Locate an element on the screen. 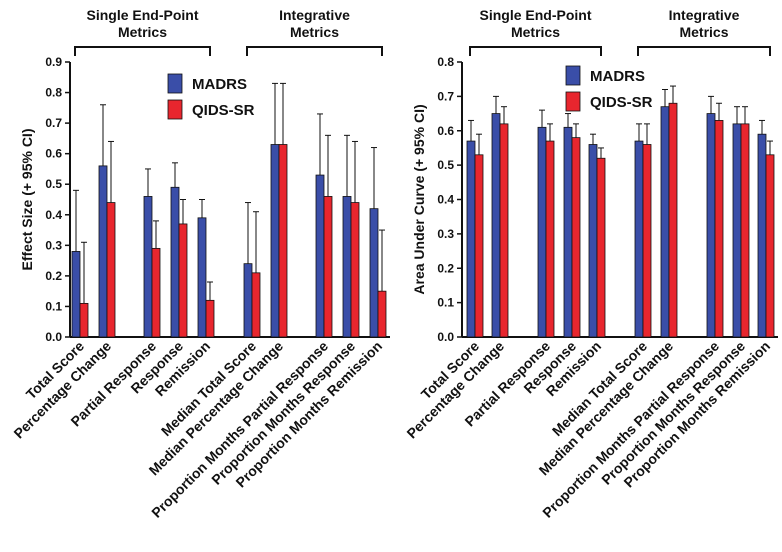  y-axis-title: Area Under Curve (+ 95% CI) is located at coordinates (419, 199).